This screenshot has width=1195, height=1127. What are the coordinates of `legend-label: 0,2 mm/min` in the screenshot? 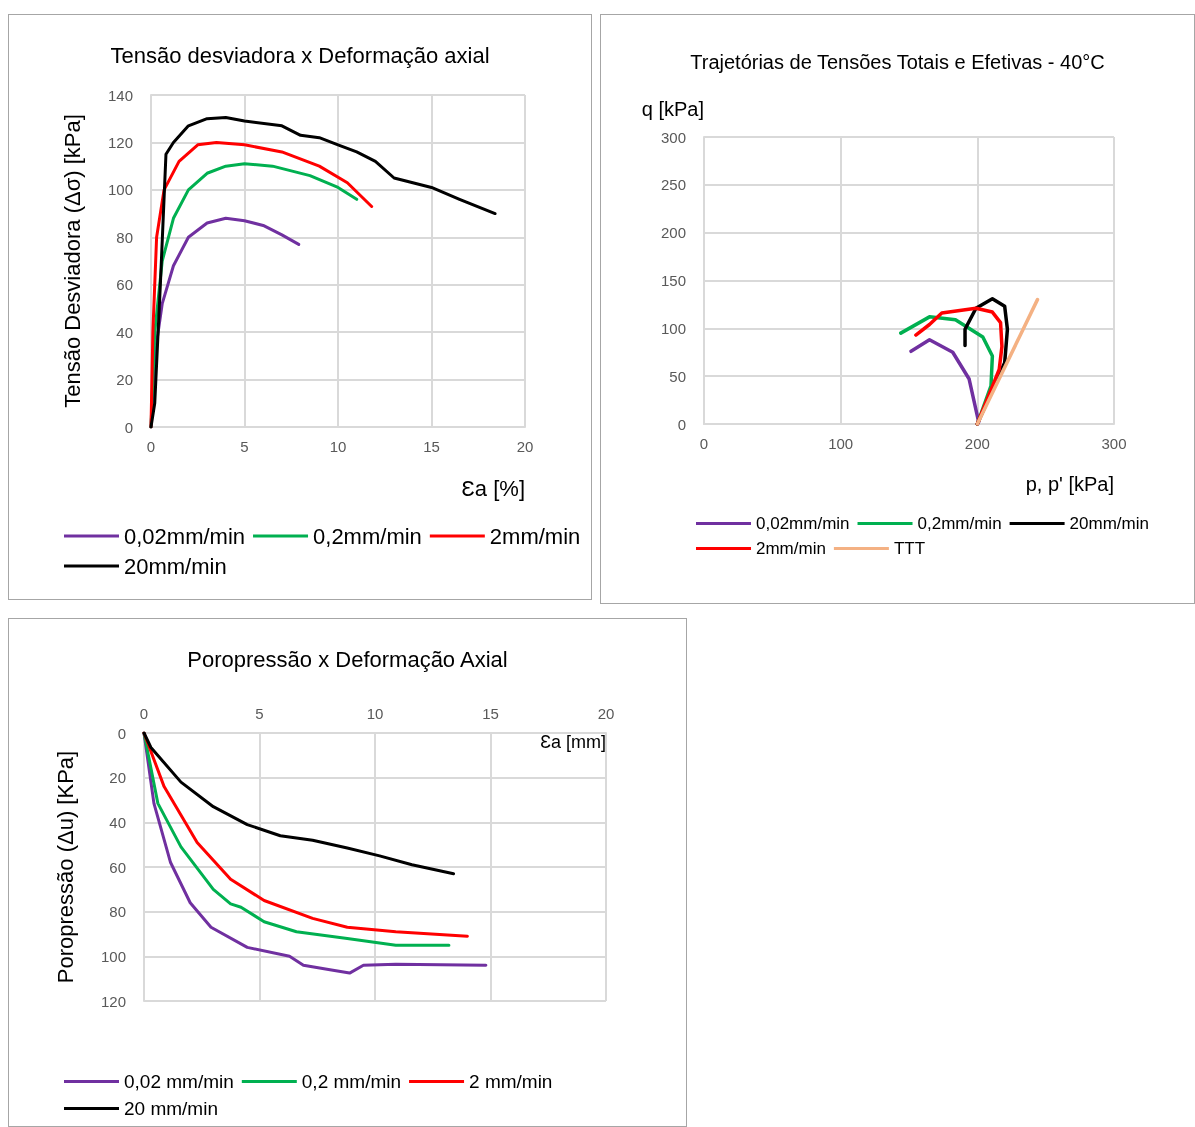 It's located at (351, 1081).